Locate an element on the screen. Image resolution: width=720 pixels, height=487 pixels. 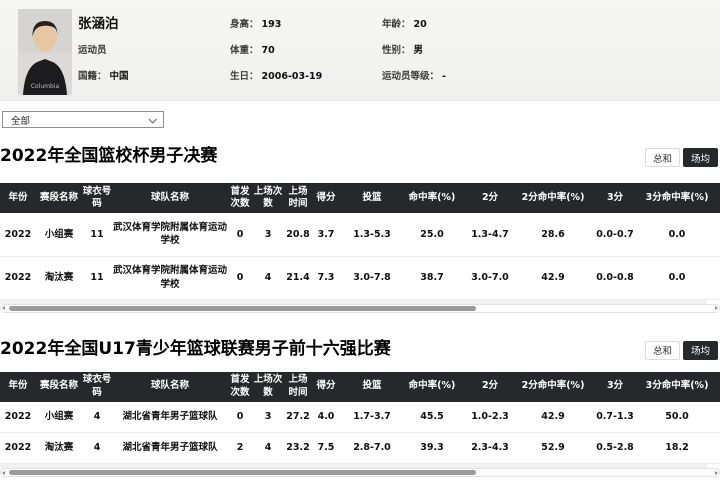
section-title: 2022年全国篮校杯男子决赛 is located at coordinates (109, 156).